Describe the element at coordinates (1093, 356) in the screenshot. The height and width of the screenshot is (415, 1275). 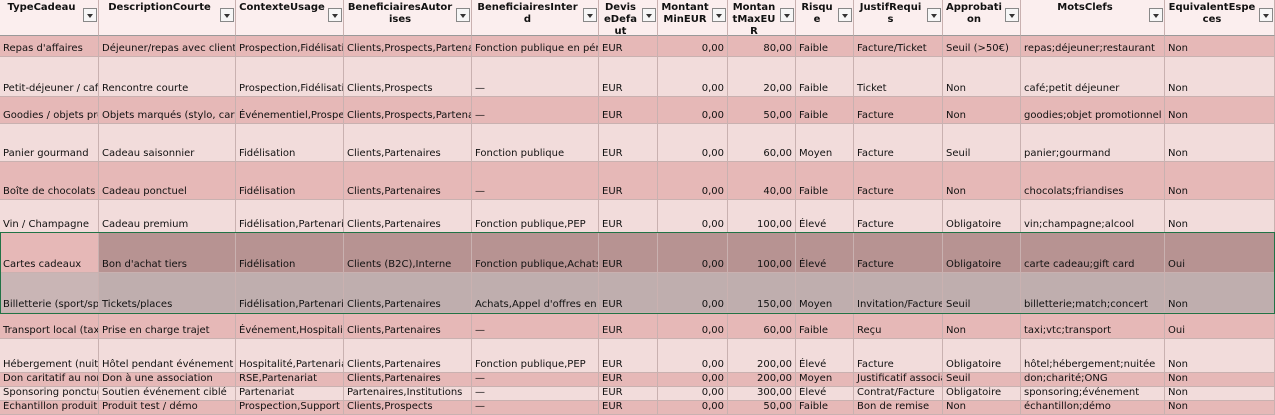
I see `table-cell: hôtel;hébergement;nuitée` at that location.